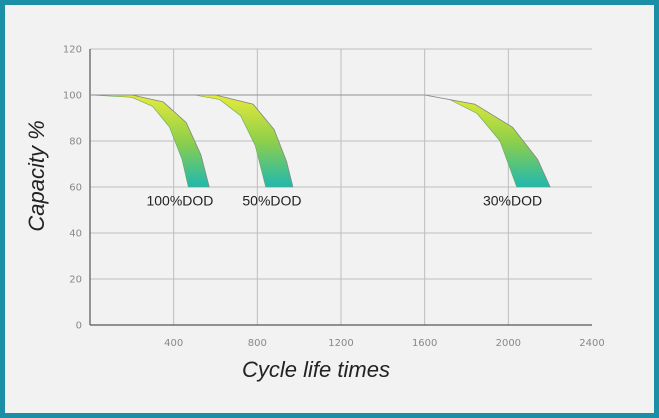 The image size is (659, 418). Describe the element at coordinates (344, 200) in the screenshot. I see `series-labels: 100%DOD 50%DOD 30%DOD` at that location.